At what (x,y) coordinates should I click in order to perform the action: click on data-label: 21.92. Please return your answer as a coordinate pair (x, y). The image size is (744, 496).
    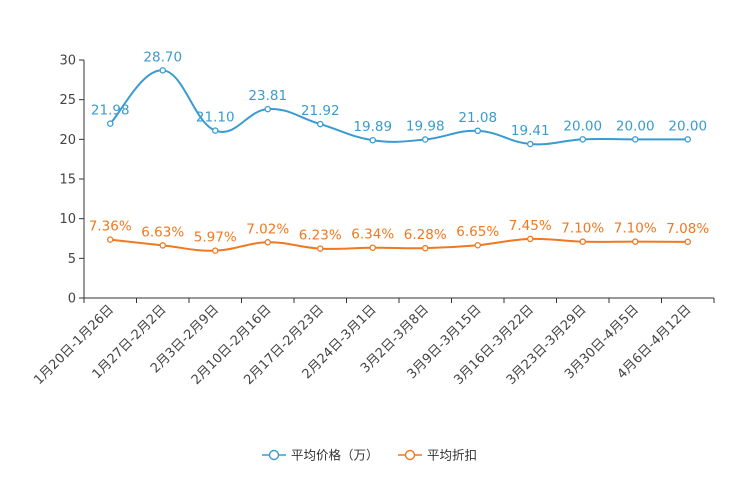
    Looking at the image, I should click on (320, 111).